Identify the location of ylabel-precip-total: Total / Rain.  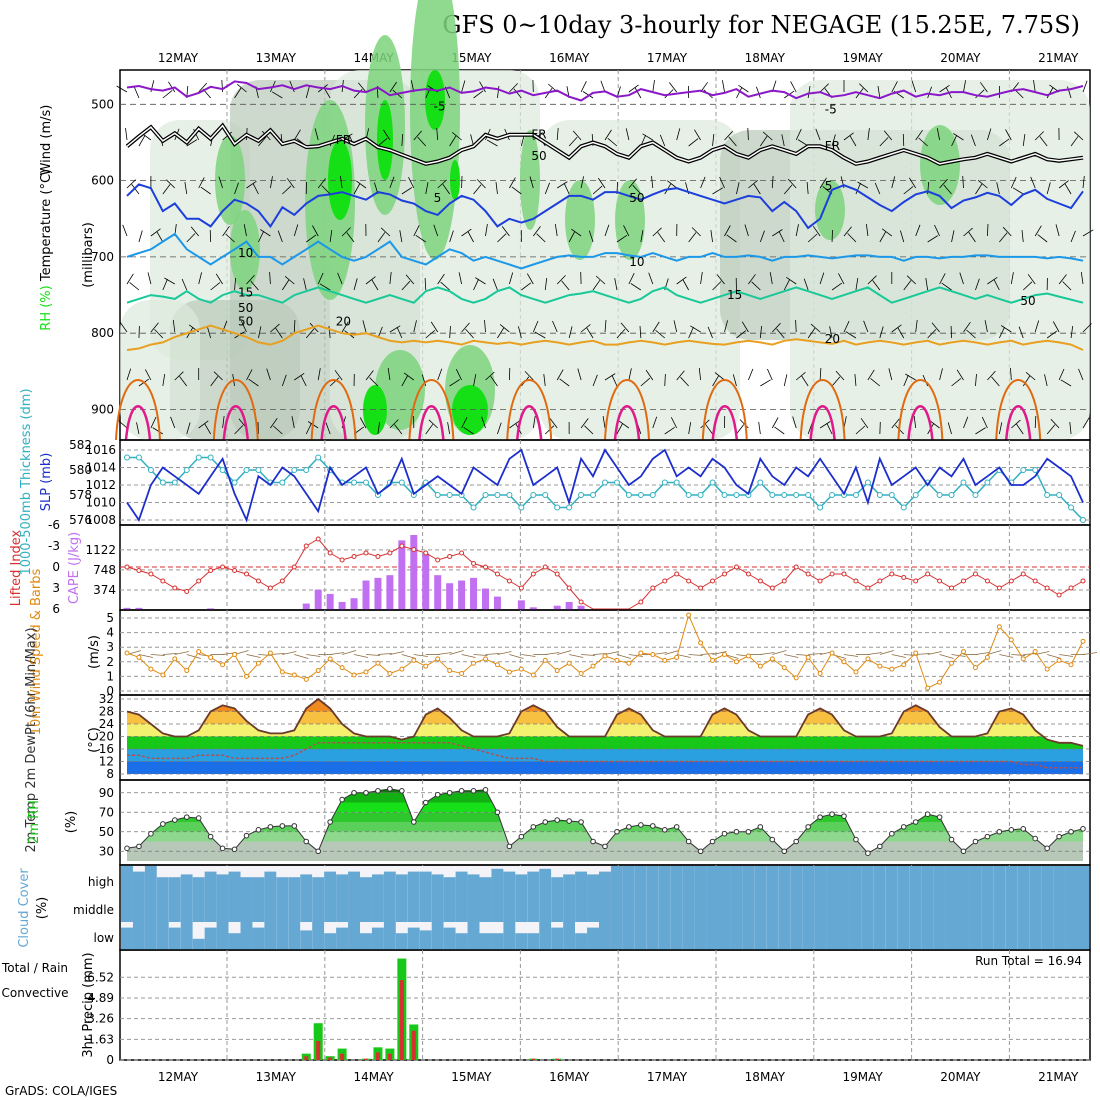
(34, 968).